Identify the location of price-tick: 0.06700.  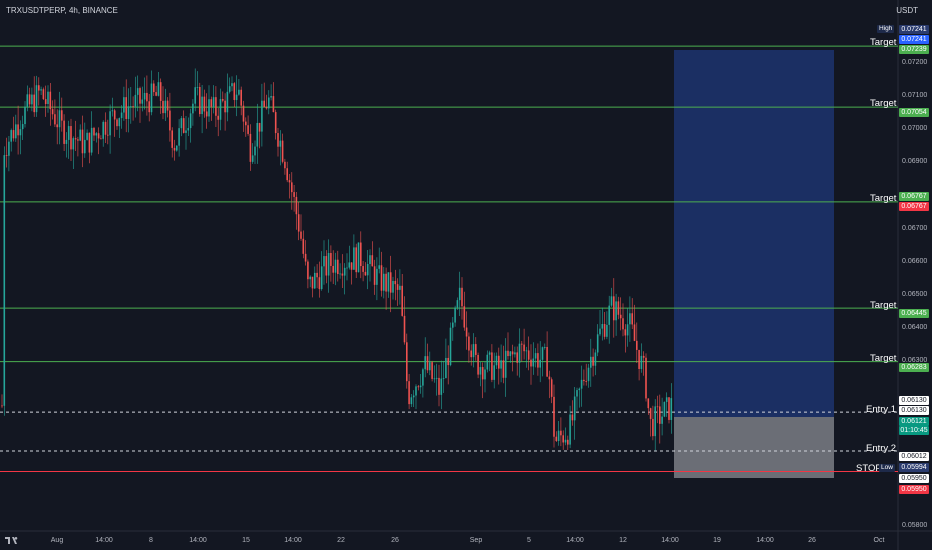
(915, 228).